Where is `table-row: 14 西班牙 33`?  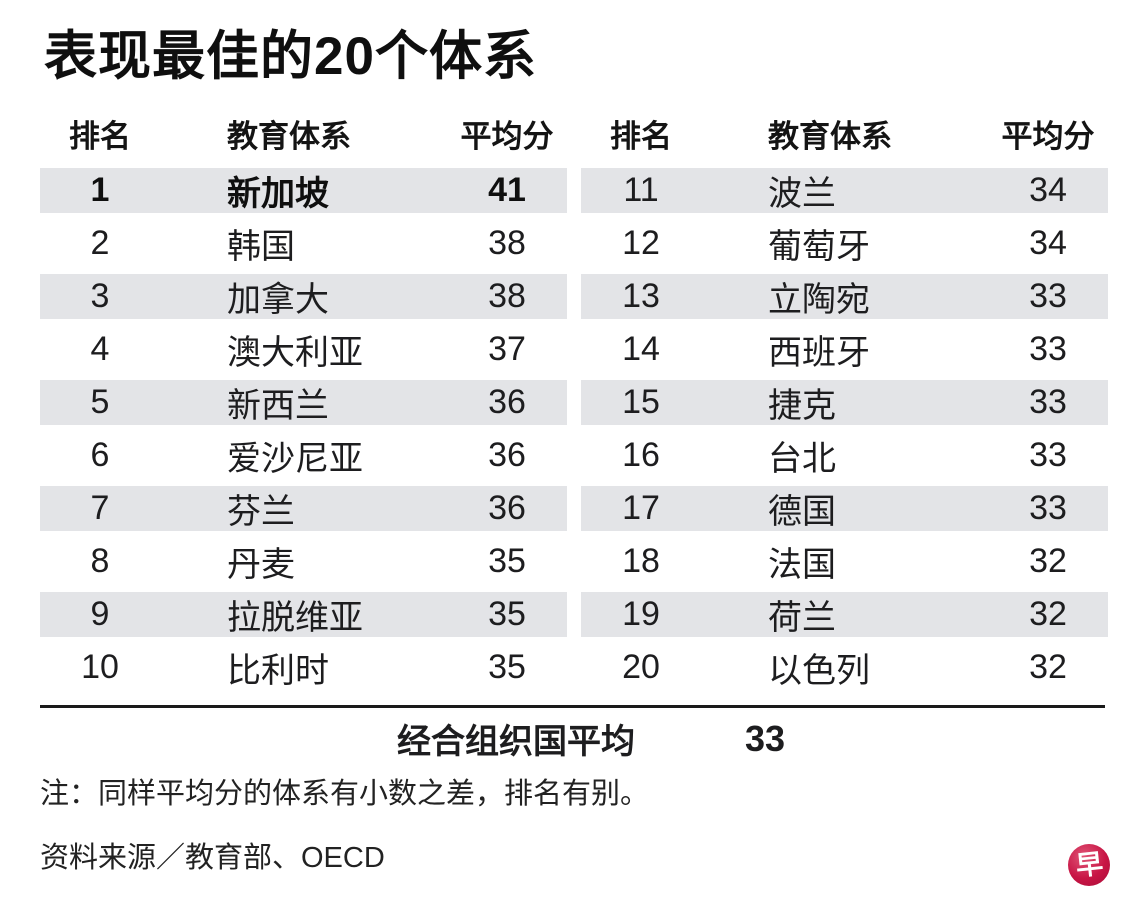
table-row: 14 西班牙 33 is located at coordinates (844, 349).